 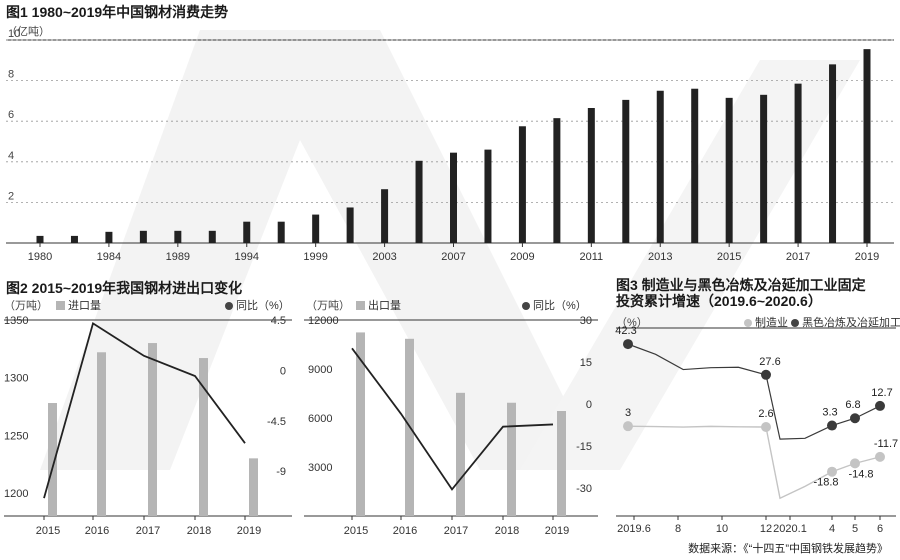 I want to click on fig2a-legend-line-label: 同比（%）, so click(x=263, y=306).